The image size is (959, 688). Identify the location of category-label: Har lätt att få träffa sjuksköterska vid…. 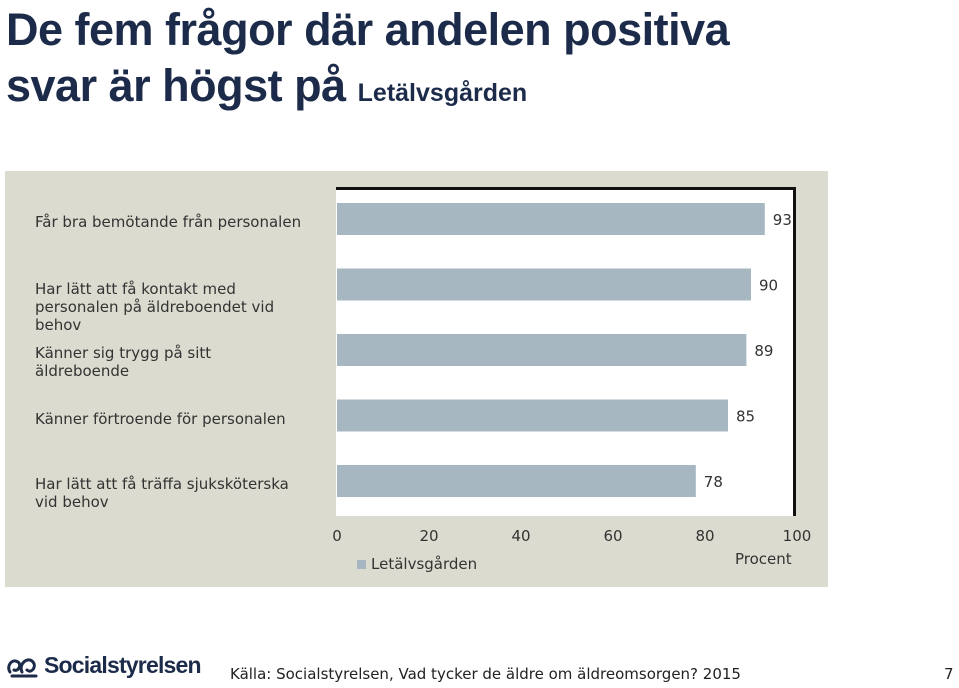
(162, 493).